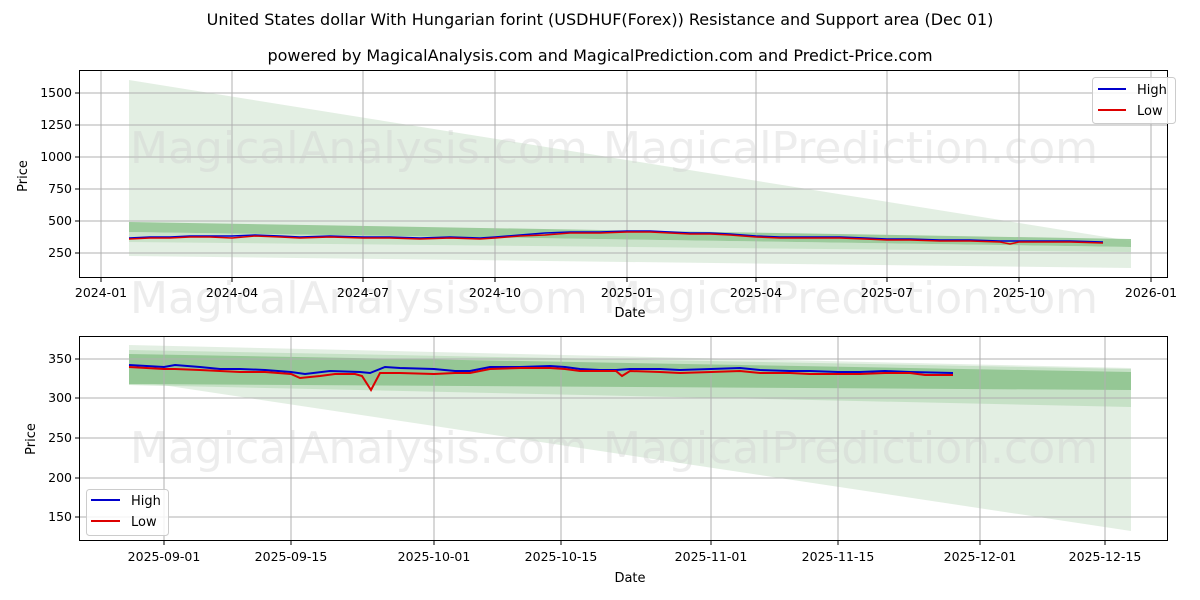  What do you see at coordinates (540, 379) in the screenshot?
I see `bottom-low-line` at bounding box center [540, 379].